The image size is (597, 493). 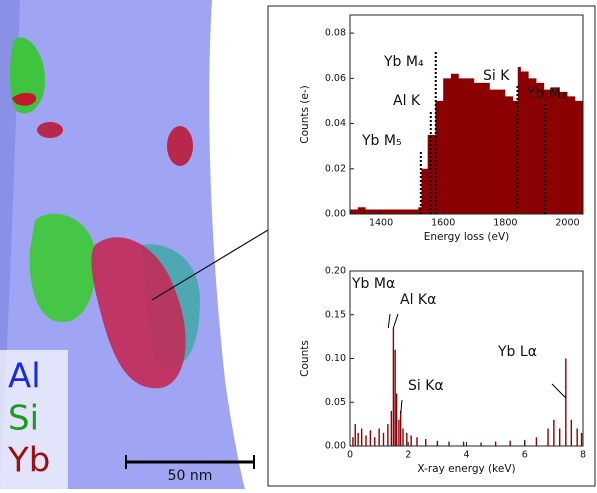 I want to click on legend-al: Al, so click(x=24, y=377).